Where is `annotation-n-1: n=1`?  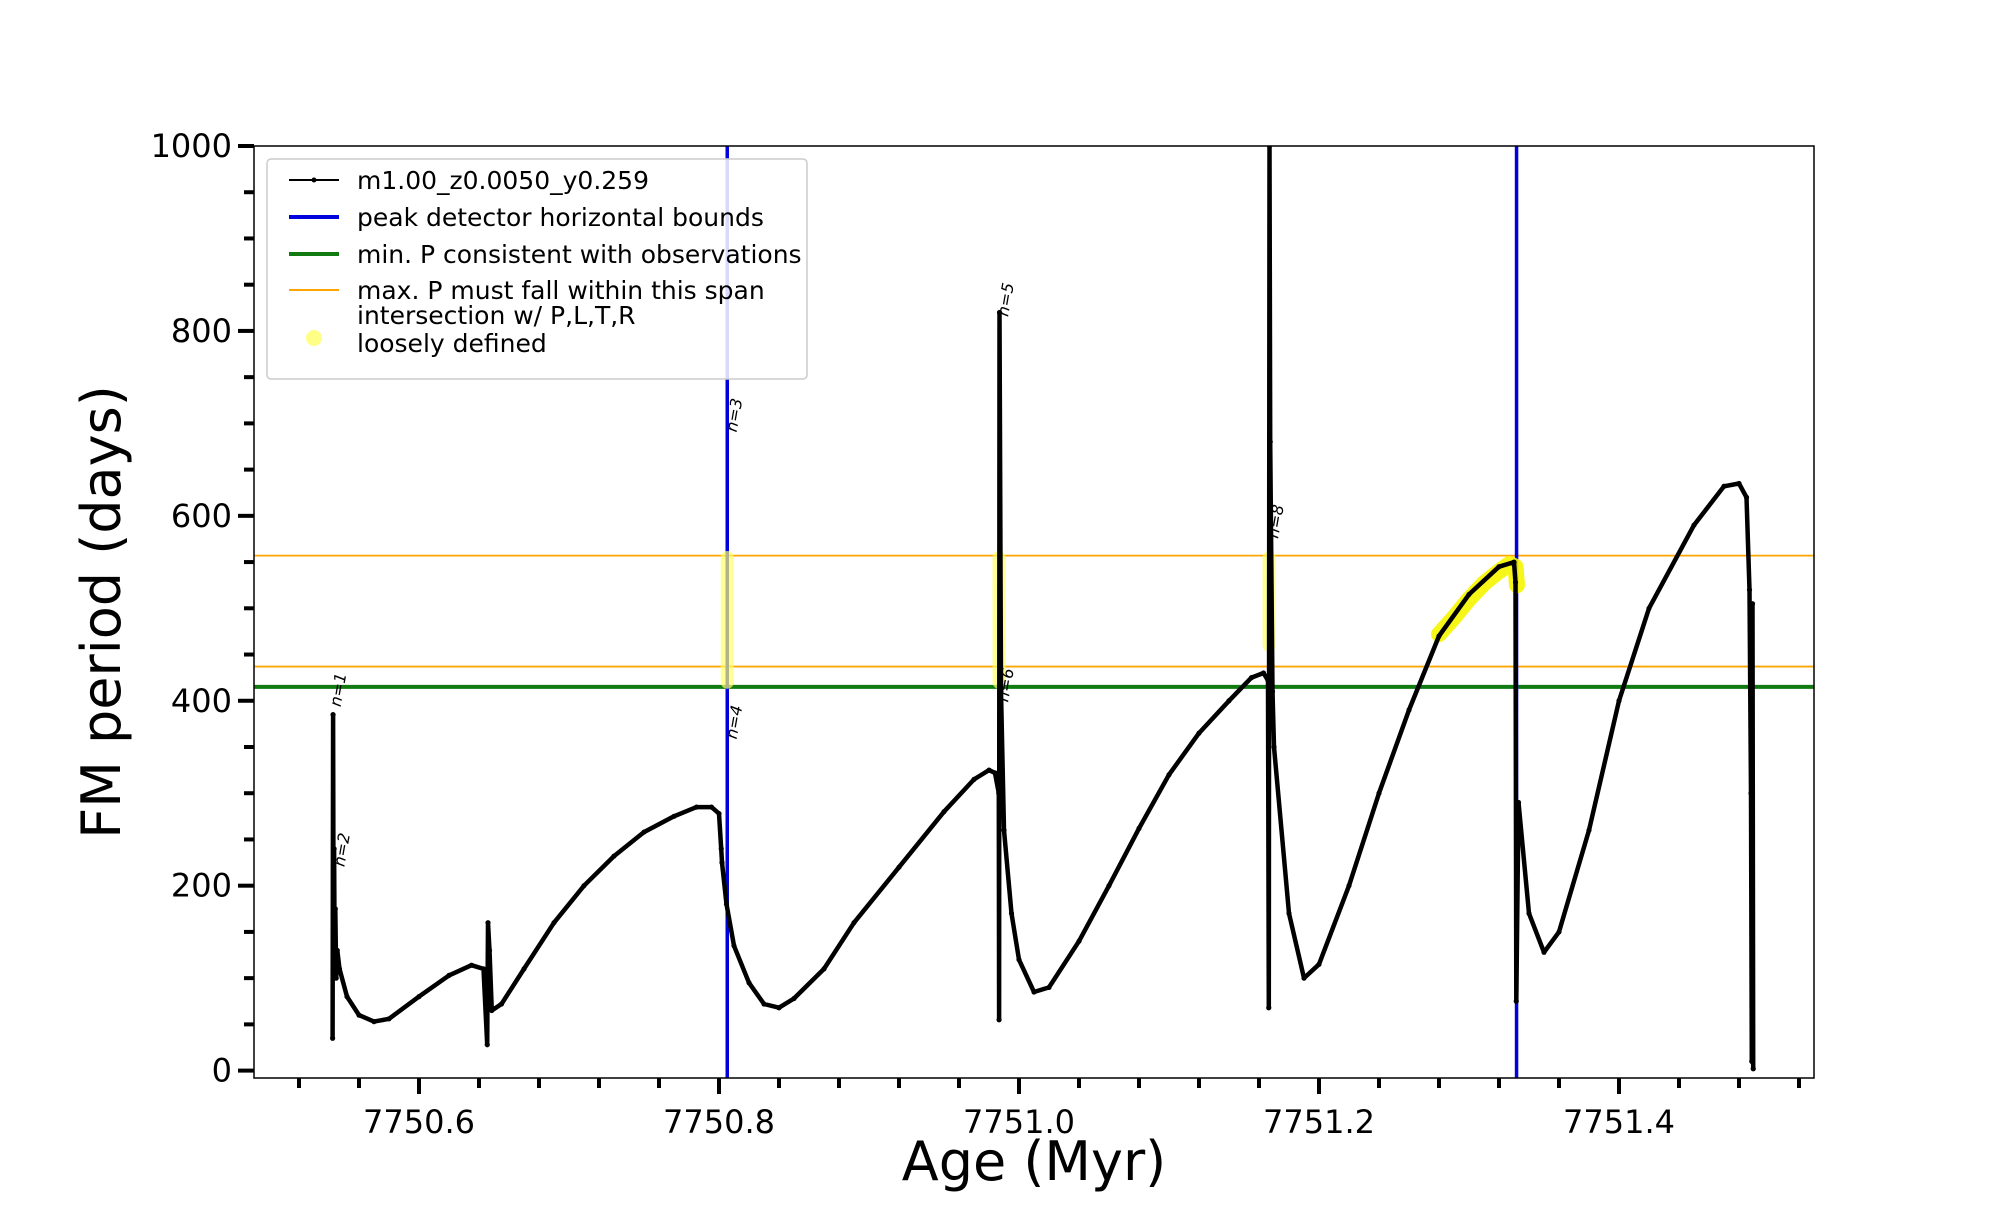
annotation-n-1: n=1 is located at coordinates (338, 689).